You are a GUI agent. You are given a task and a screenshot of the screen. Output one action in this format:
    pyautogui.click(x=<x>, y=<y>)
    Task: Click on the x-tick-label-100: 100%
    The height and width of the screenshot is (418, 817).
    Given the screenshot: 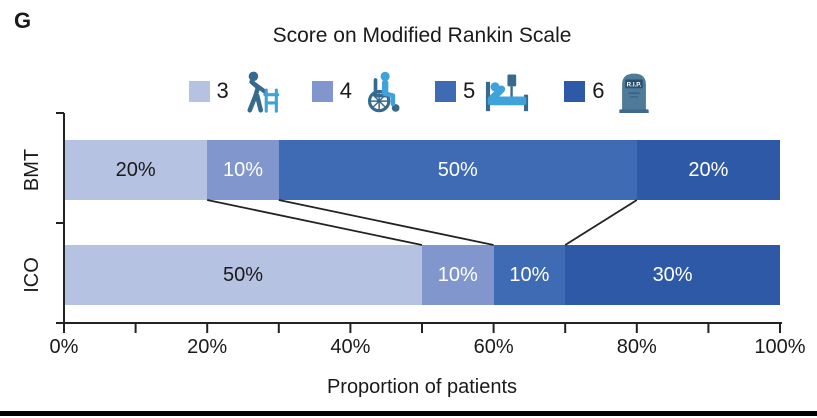 What is the action you would take?
    pyautogui.click(x=780, y=347)
    